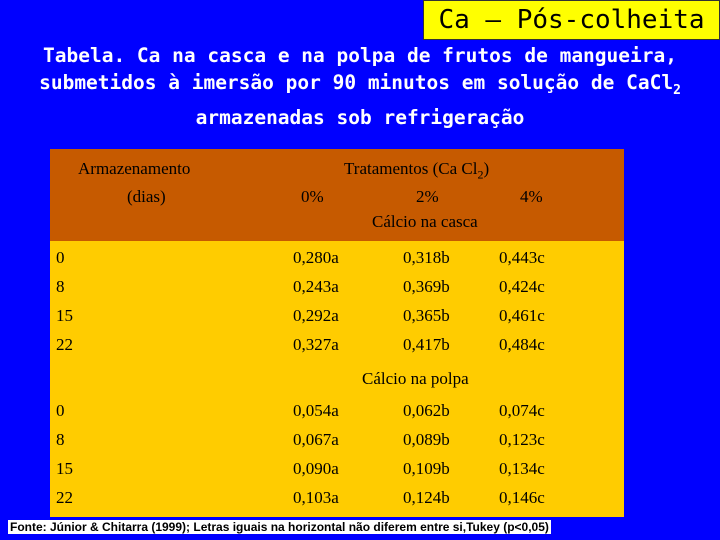 The width and height of the screenshot is (720, 540). I want to click on polpa-cell: 0,062b, so click(426, 410).